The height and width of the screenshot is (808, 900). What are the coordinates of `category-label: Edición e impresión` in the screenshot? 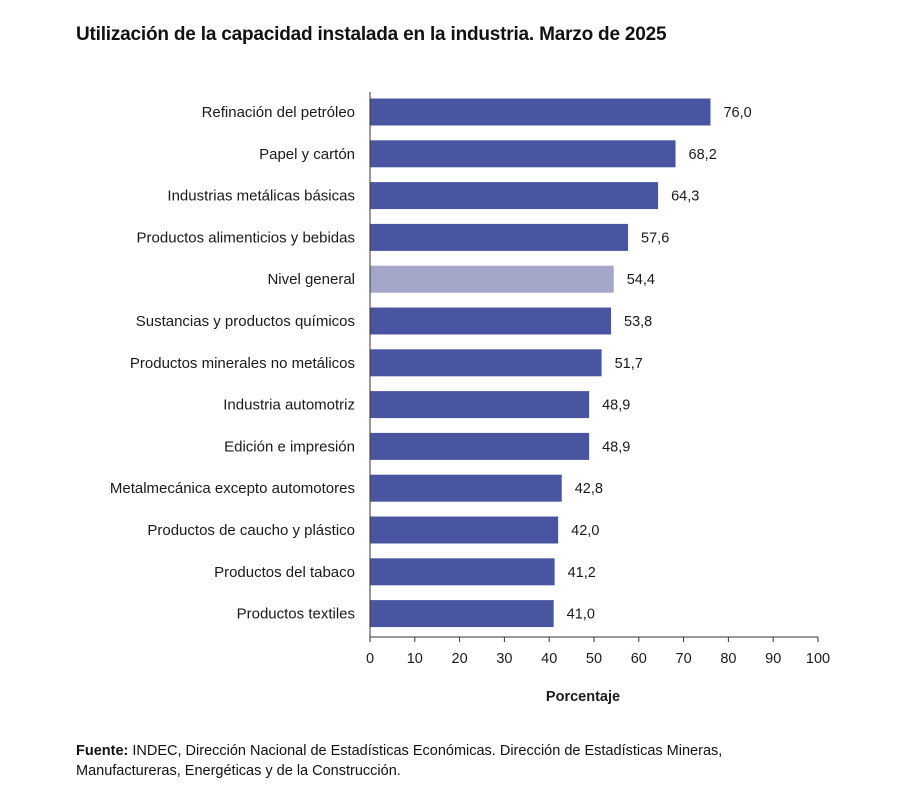 It's located at (289, 446).